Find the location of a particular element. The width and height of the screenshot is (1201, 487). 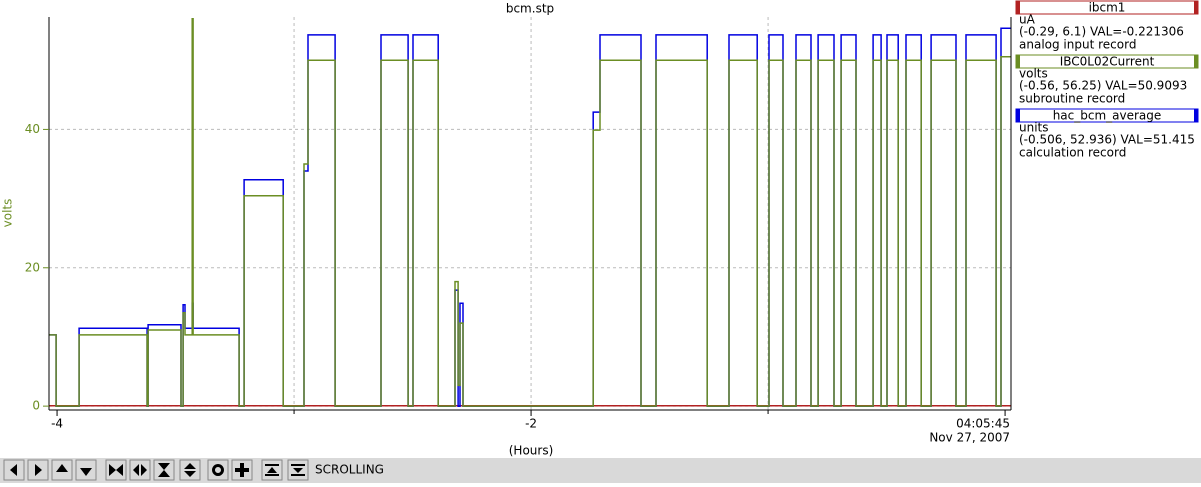

legend-record: analog input record is located at coordinates (1077, 45).